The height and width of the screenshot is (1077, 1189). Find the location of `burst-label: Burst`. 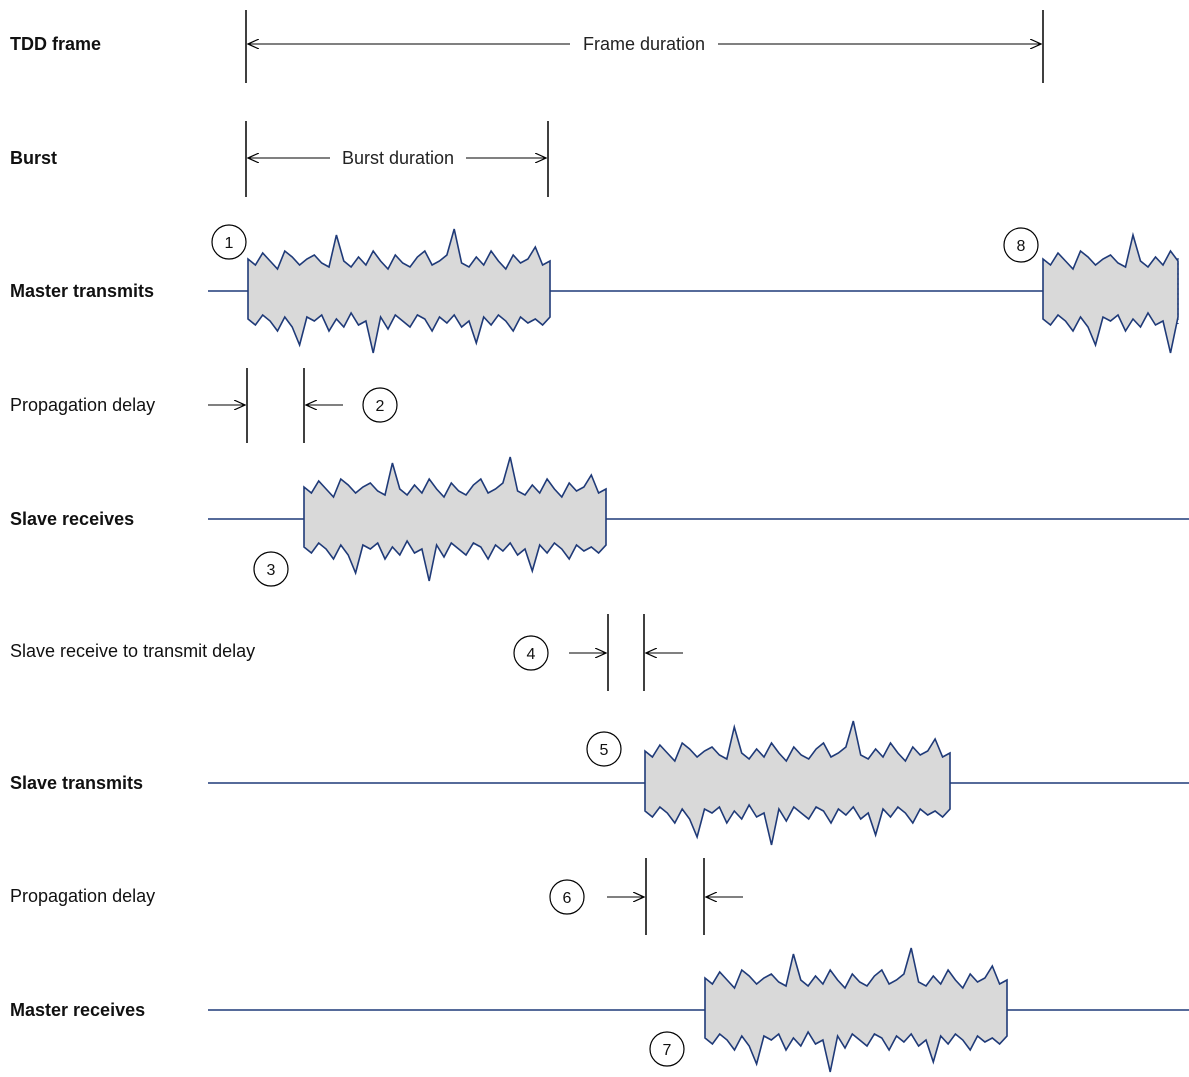

burst-label: Burst is located at coordinates (34, 158).